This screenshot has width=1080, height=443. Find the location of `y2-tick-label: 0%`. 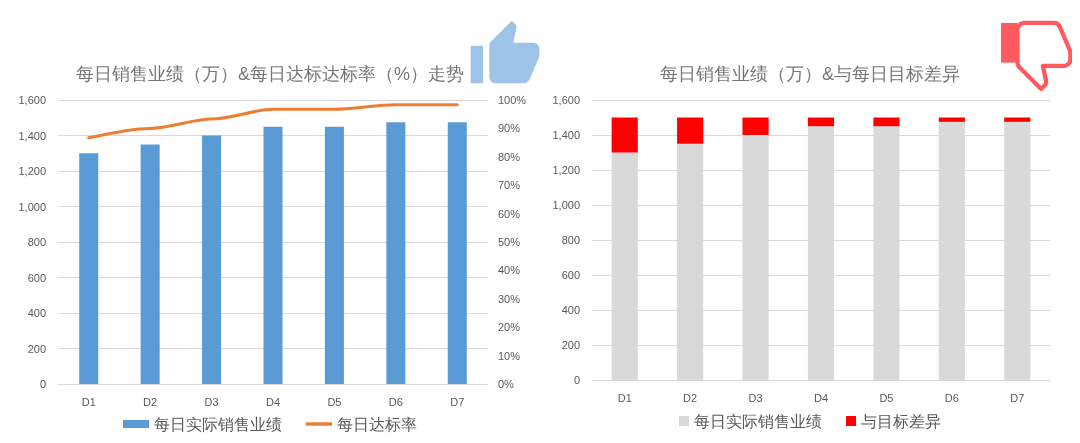

y2-tick-label: 0% is located at coordinates (506, 384).